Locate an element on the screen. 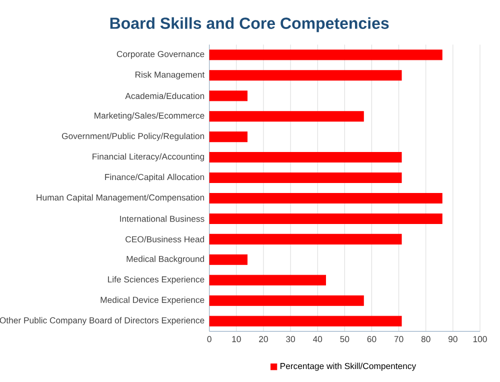 The height and width of the screenshot is (382, 500). x-tick-label: 70 is located at coordinates (399, 339).